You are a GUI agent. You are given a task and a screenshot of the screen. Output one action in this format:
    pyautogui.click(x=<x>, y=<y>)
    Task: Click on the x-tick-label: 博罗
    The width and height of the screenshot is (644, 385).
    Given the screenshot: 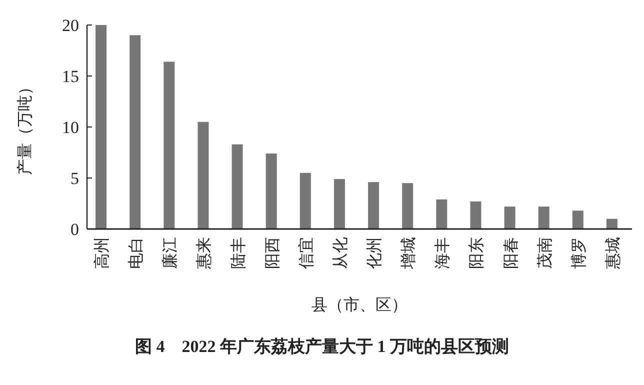 What is the action you would take?
    pyautogui.click(x=579, y=253)
    